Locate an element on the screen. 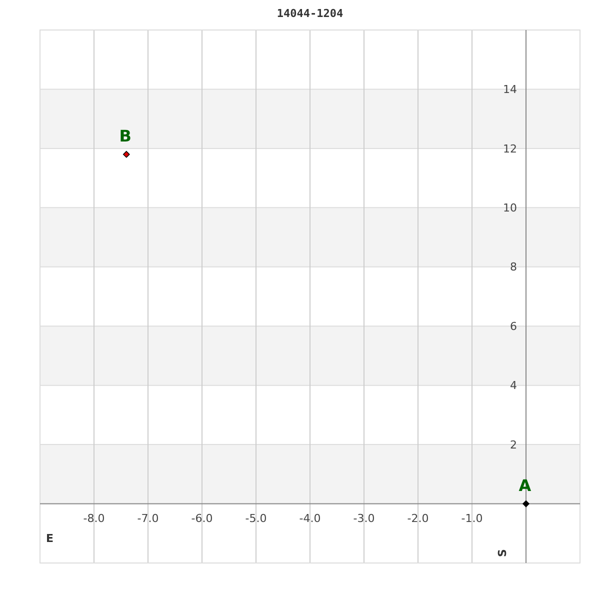 This screenshot has height=600, width=600. chart-title: 14044-1204 is located at coordinates (310, 13).